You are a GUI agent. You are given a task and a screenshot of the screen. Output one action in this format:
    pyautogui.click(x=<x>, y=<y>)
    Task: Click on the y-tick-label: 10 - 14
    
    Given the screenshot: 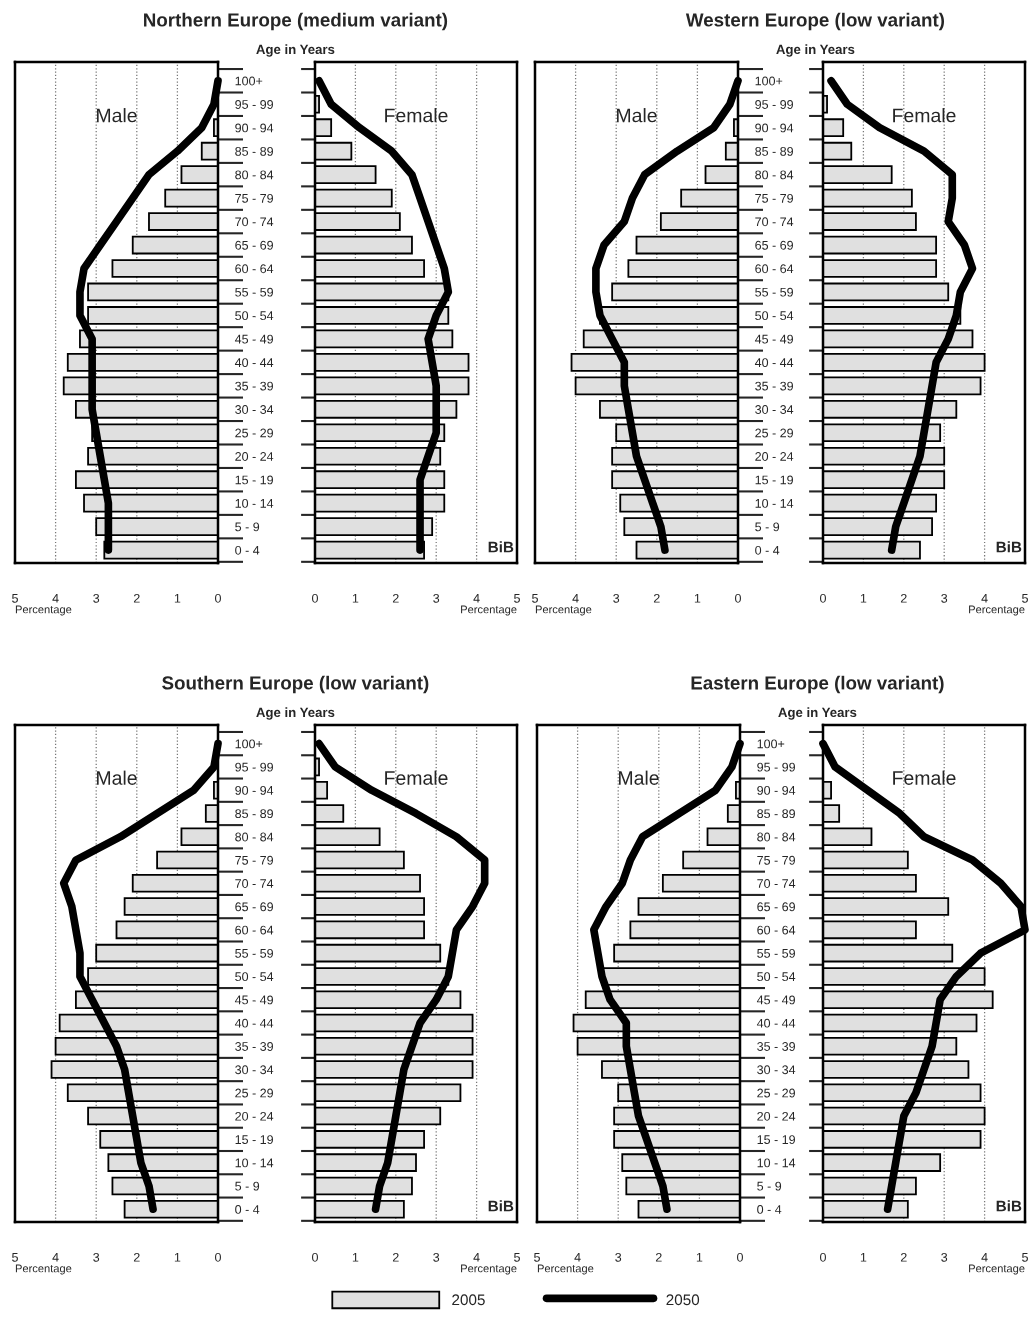 What is the action you would take?
    pyautogui.click(x=774, y=503)
    